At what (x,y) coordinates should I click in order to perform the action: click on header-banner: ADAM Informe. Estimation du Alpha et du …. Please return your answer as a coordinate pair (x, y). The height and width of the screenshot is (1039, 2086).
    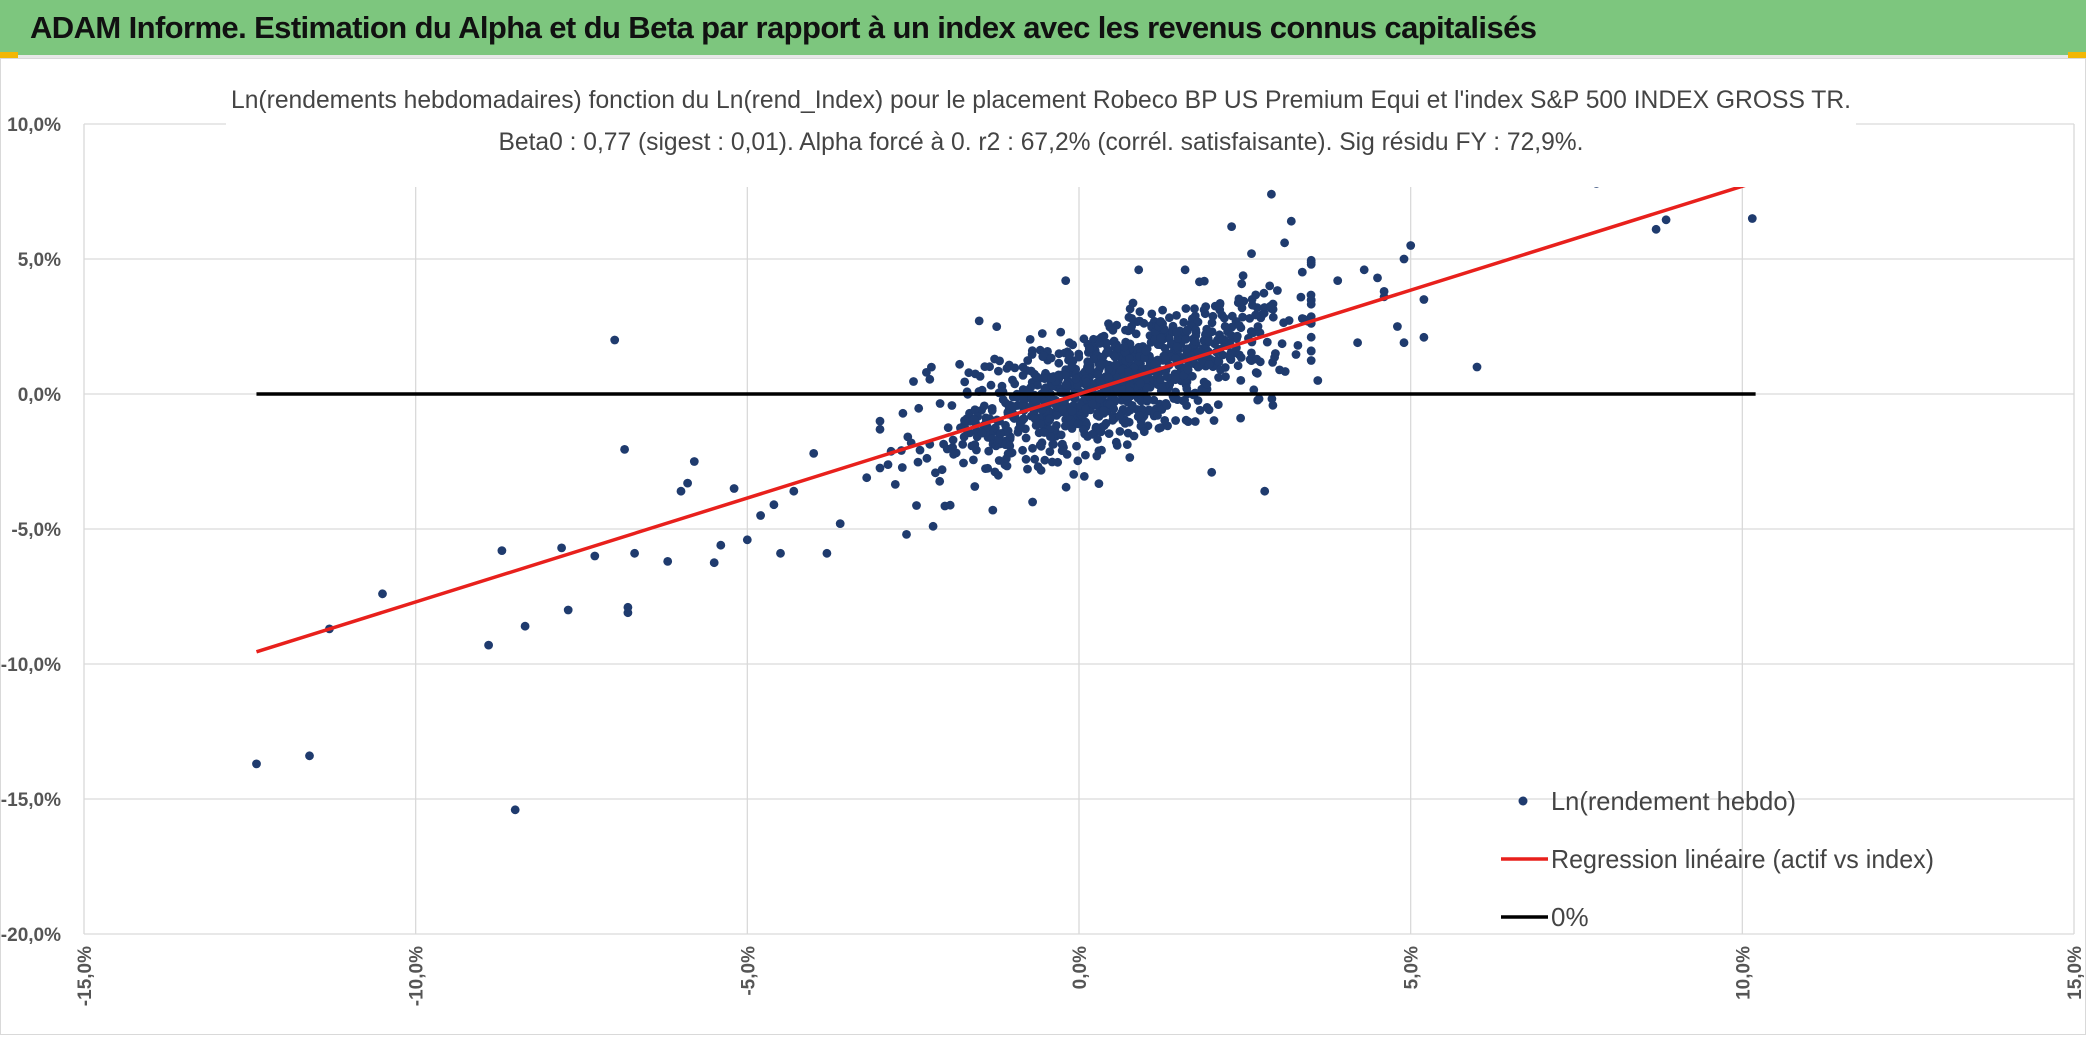
    Looking at the image, I should click on (1043, 29).